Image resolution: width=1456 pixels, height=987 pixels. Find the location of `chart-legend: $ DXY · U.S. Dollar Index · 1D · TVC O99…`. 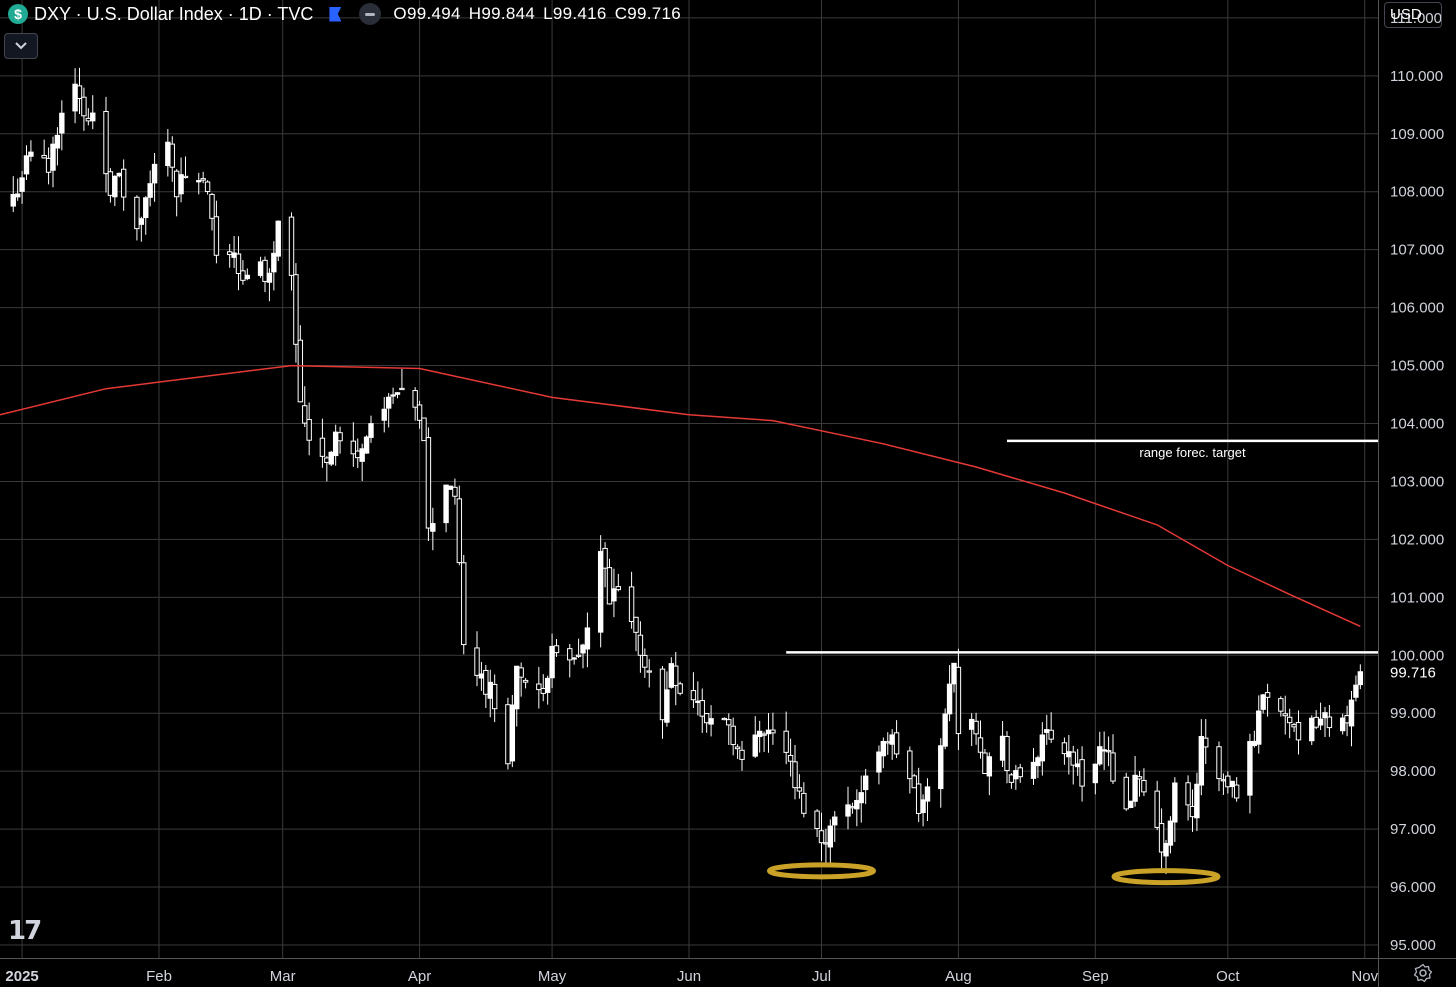

chart-legend: $ DXY · U.S. Dollar Index · 1D · TVC O99… is located at coordinates (344, 14).